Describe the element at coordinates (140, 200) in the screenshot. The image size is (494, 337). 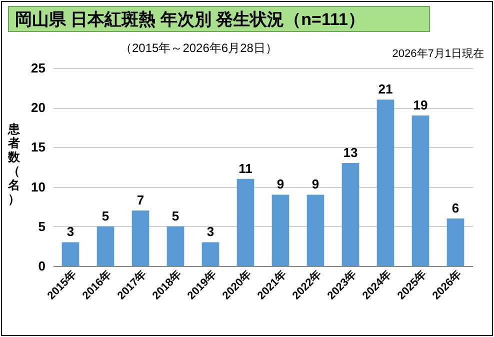
I see `data-label: 7` at that location.